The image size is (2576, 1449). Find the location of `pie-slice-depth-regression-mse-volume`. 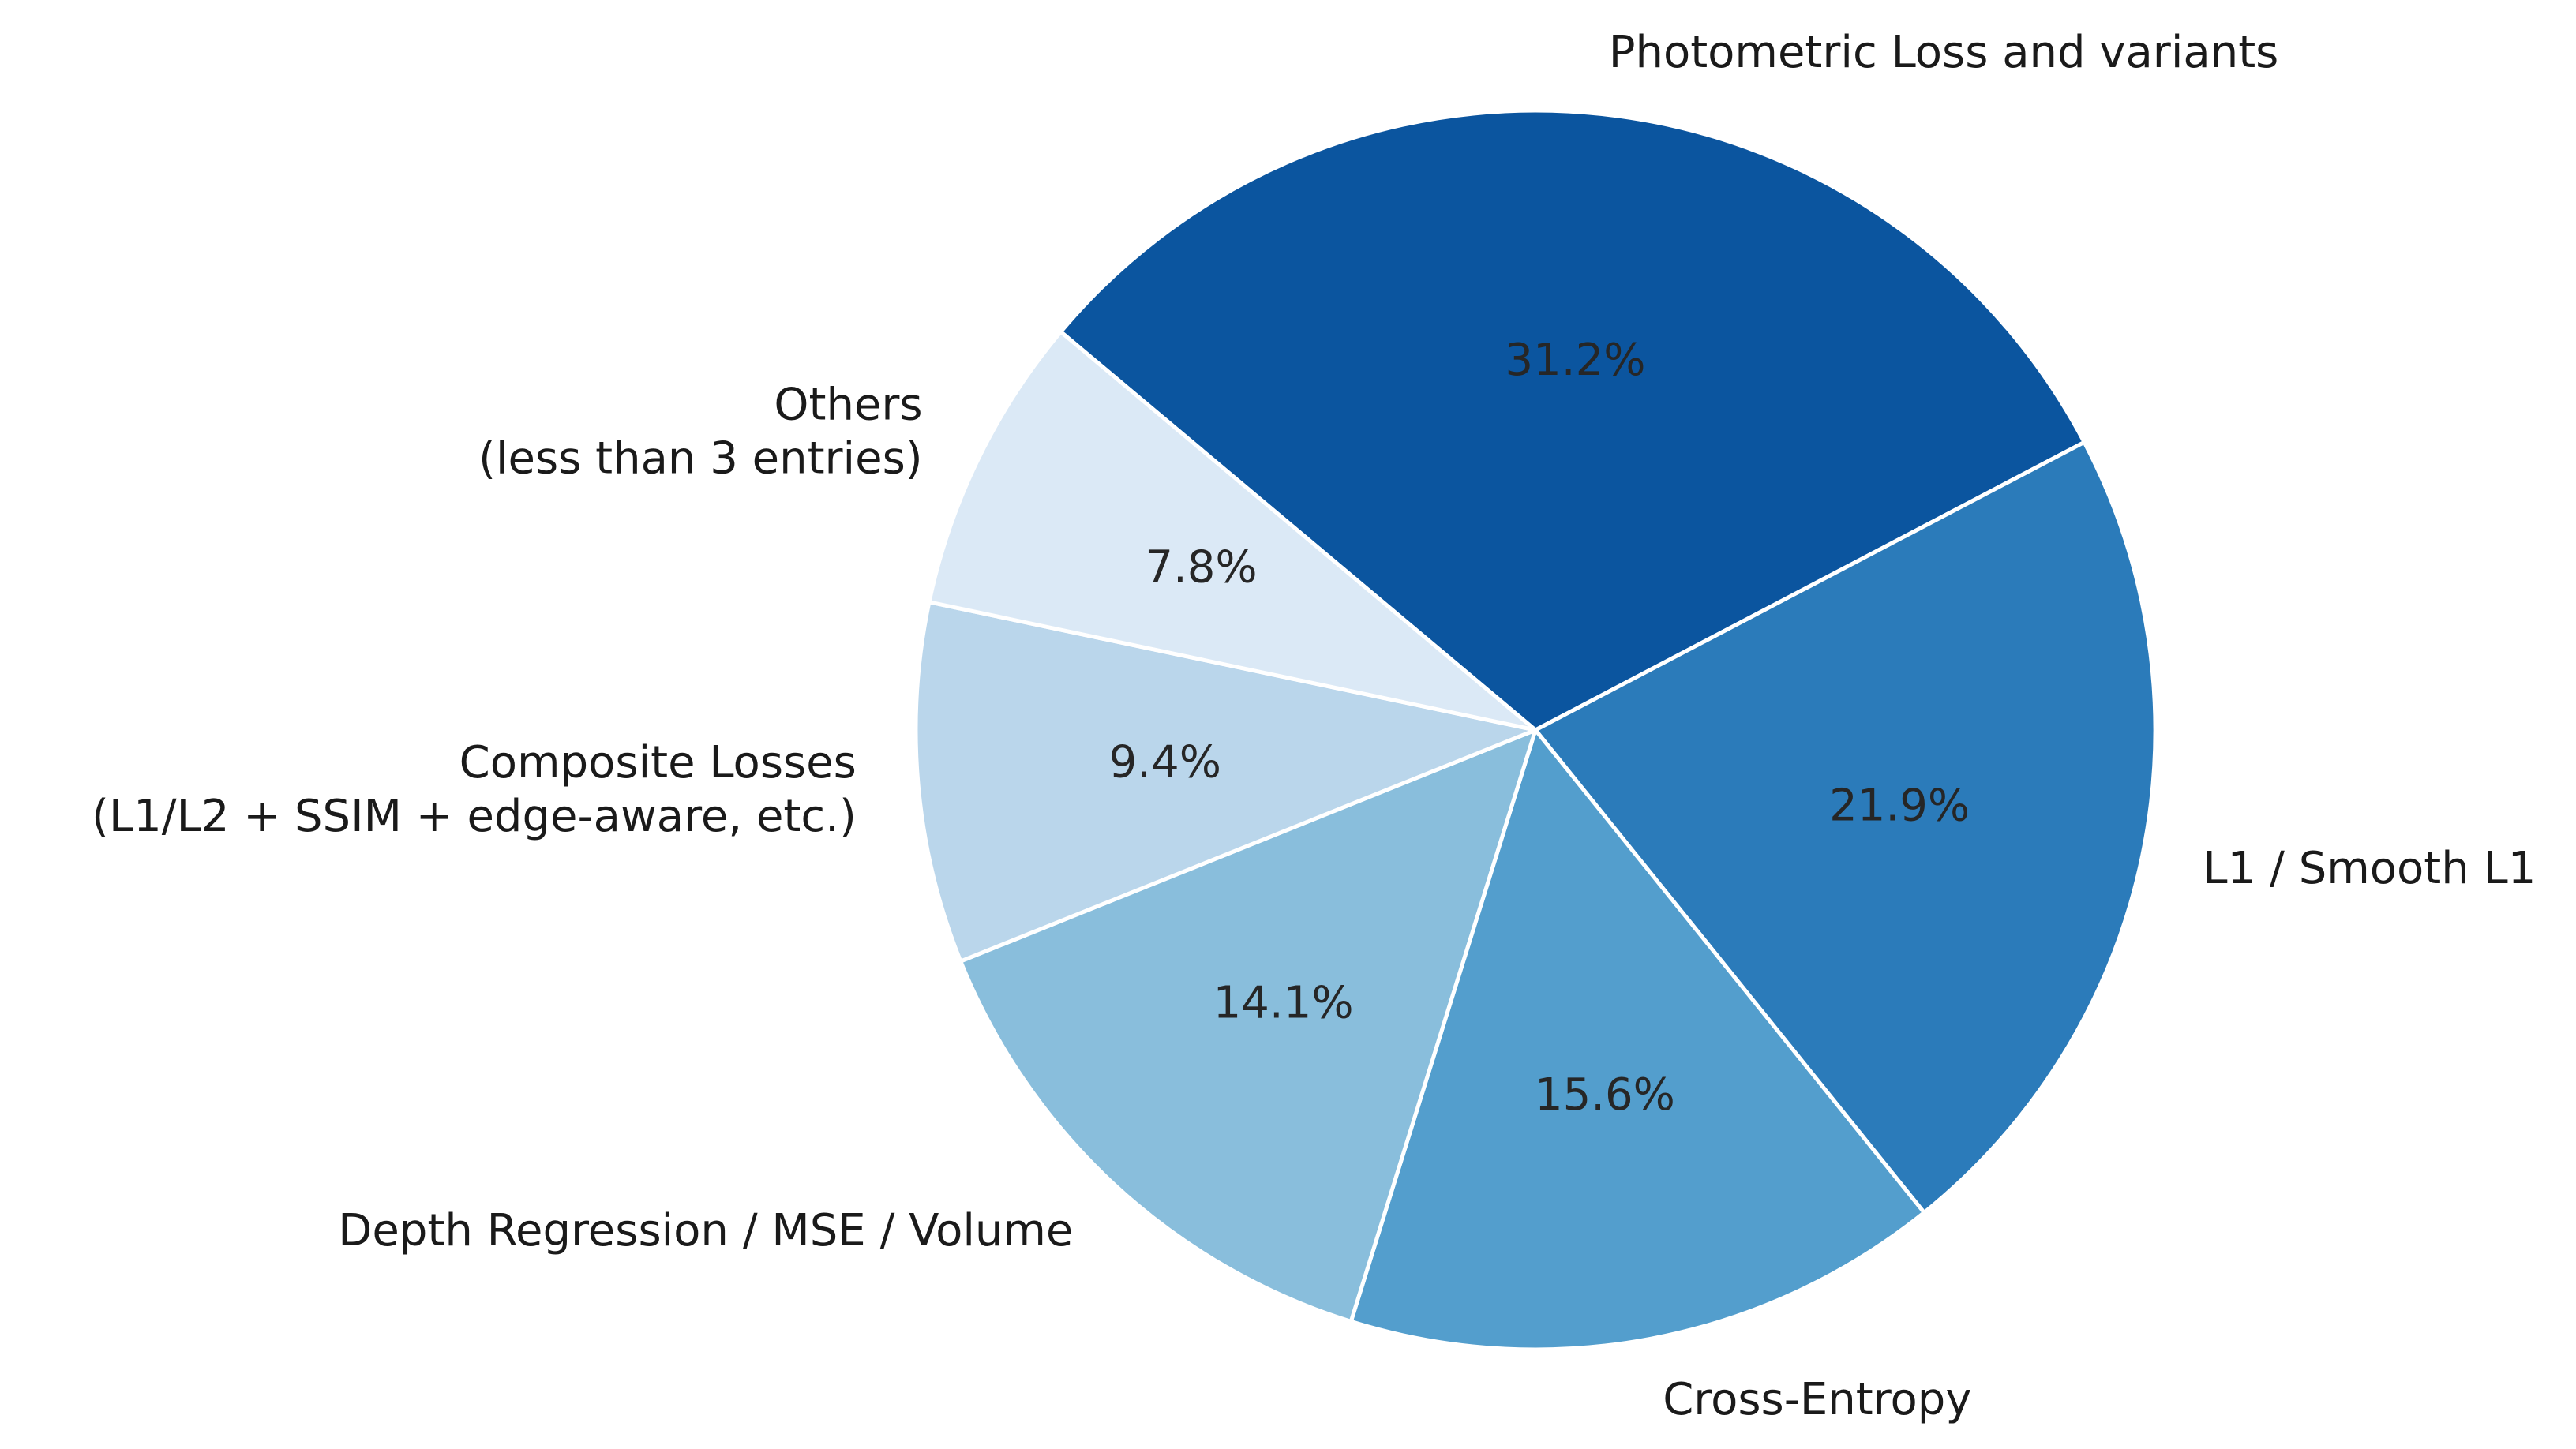

pie-slice-depth-regression-mse-volume is located at coordinates (1248, 1026).